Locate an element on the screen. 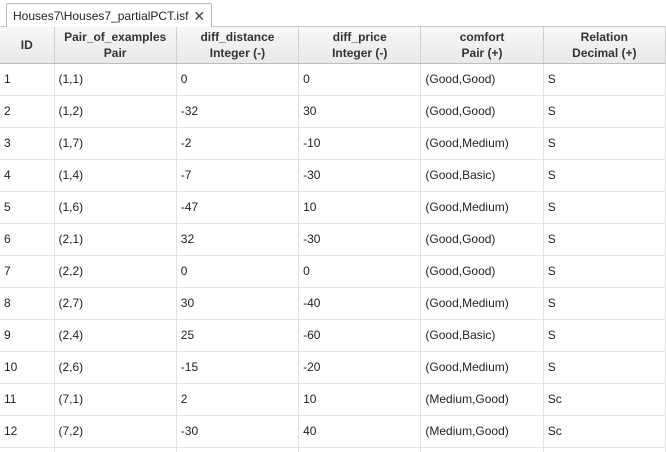 The height and width of the screenshot is (452, 666). cell-diff-price: -10 is located at coordinates (360, 143).